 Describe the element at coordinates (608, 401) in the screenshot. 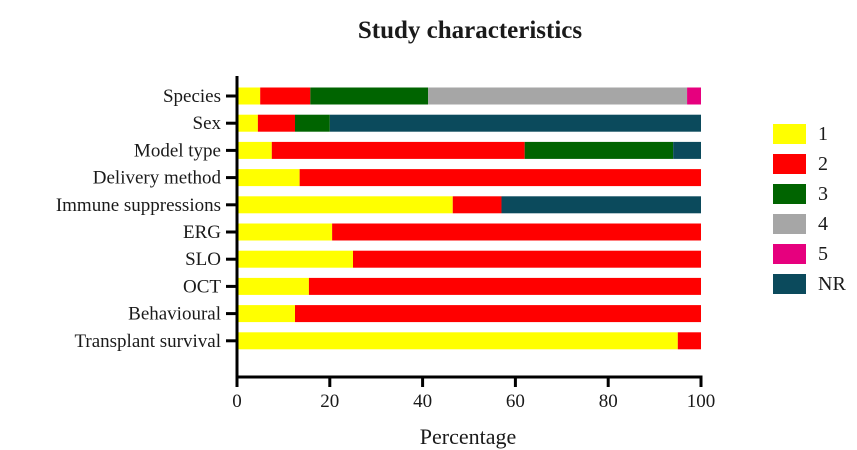

I see `x-tick-label-80: 80` at that location.